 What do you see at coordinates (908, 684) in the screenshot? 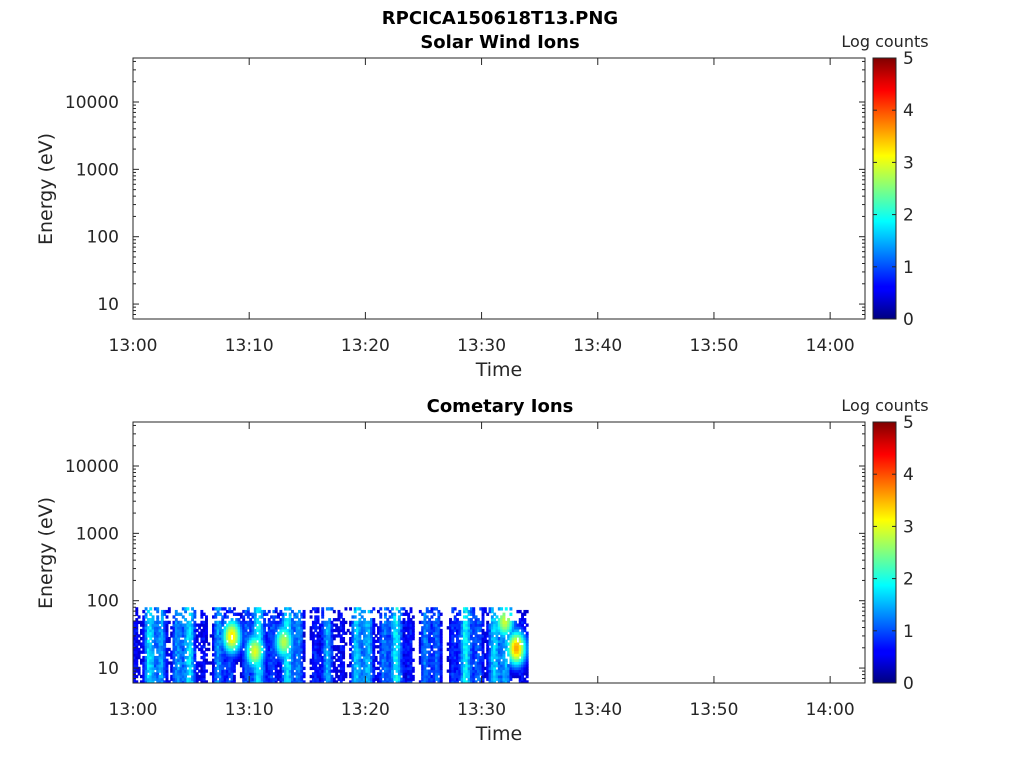
I see `colorbar-tick-label: 0` at bounding box center [908, 684].